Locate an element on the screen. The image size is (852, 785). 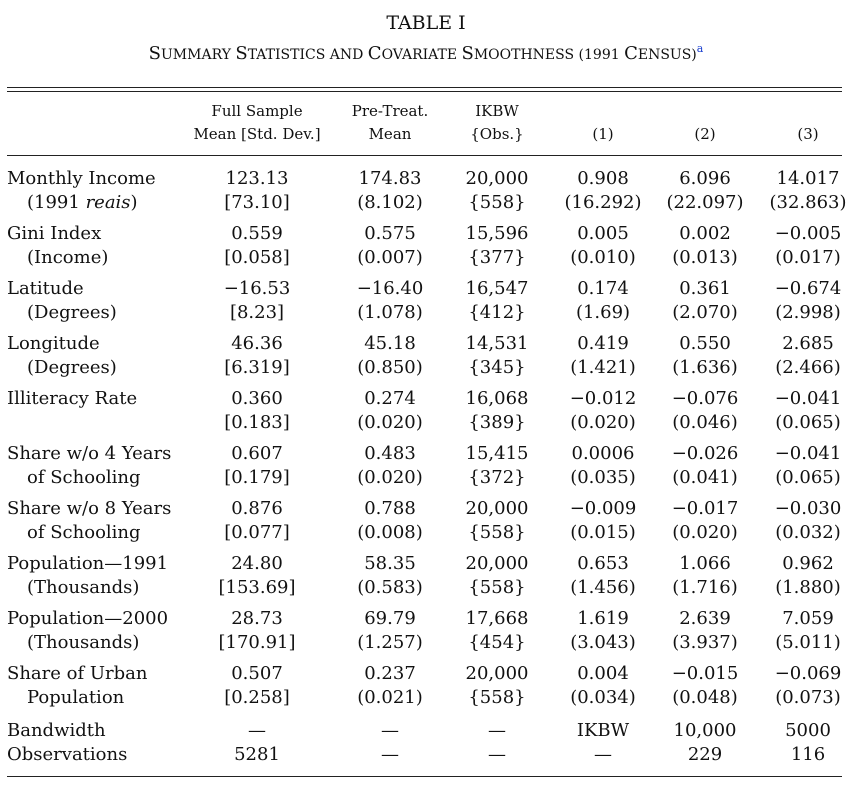
col-header-pre-treat-line1: Pre-Treat. is located at coordinates (390, 111).